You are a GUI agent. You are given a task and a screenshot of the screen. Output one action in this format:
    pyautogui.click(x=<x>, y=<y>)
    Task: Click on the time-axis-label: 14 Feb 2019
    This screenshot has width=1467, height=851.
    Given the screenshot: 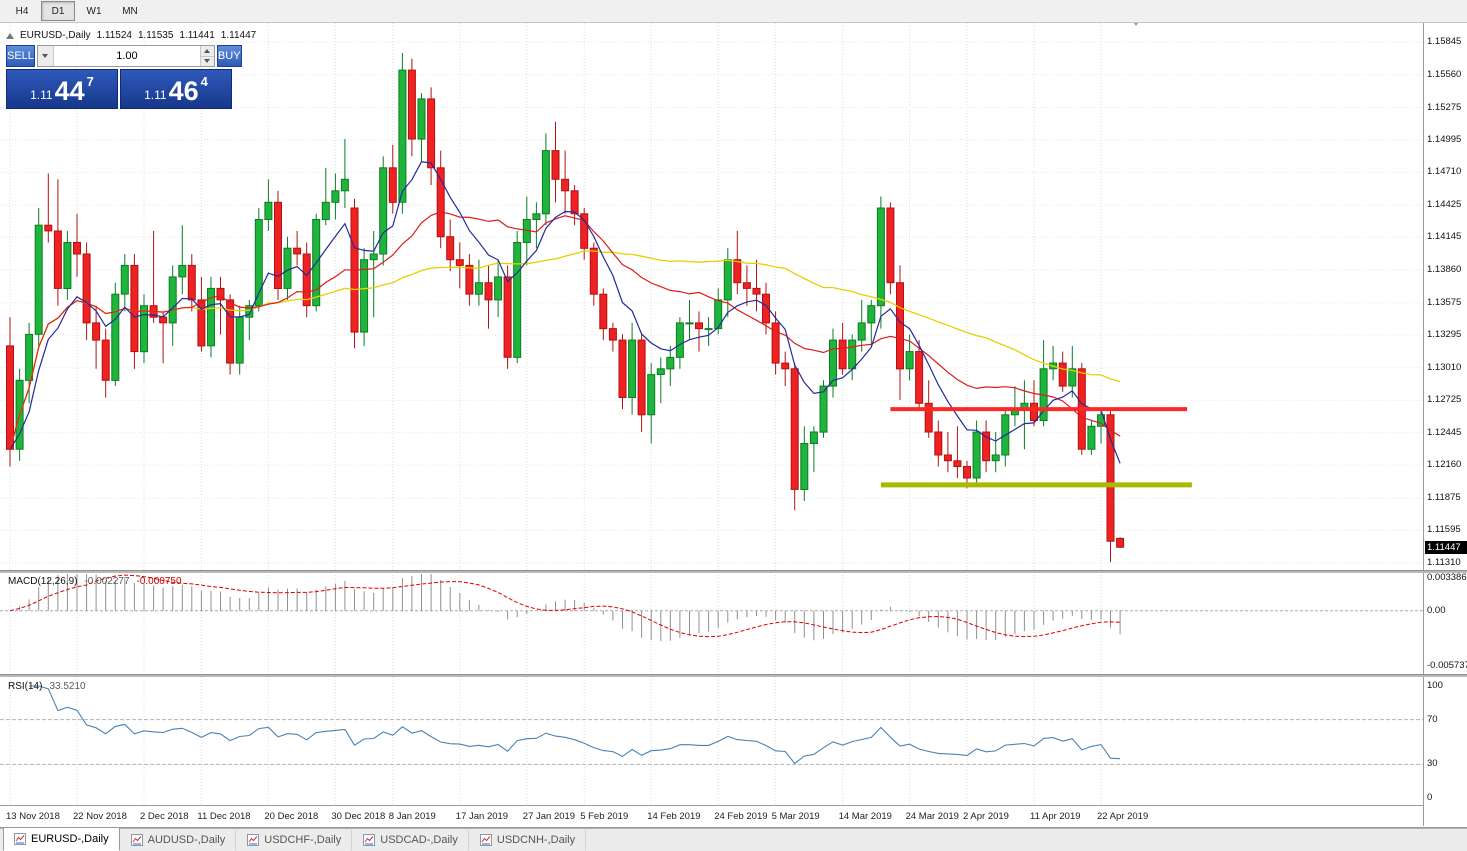 What is the action you would take?
    pyautogui.click(x=674, y=816)
    